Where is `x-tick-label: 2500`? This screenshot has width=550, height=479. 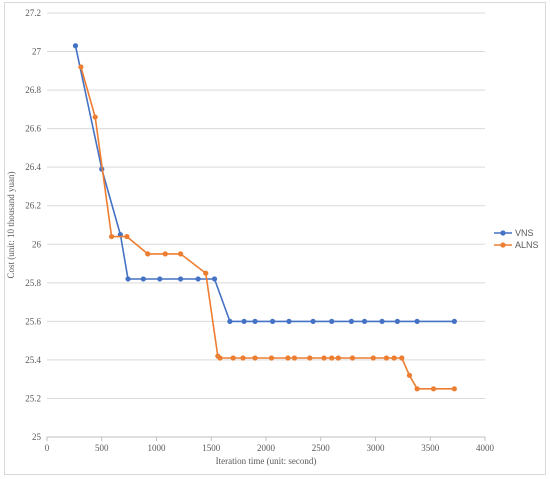 x-tick-label: 2500 is located at coordinates (321, 448).